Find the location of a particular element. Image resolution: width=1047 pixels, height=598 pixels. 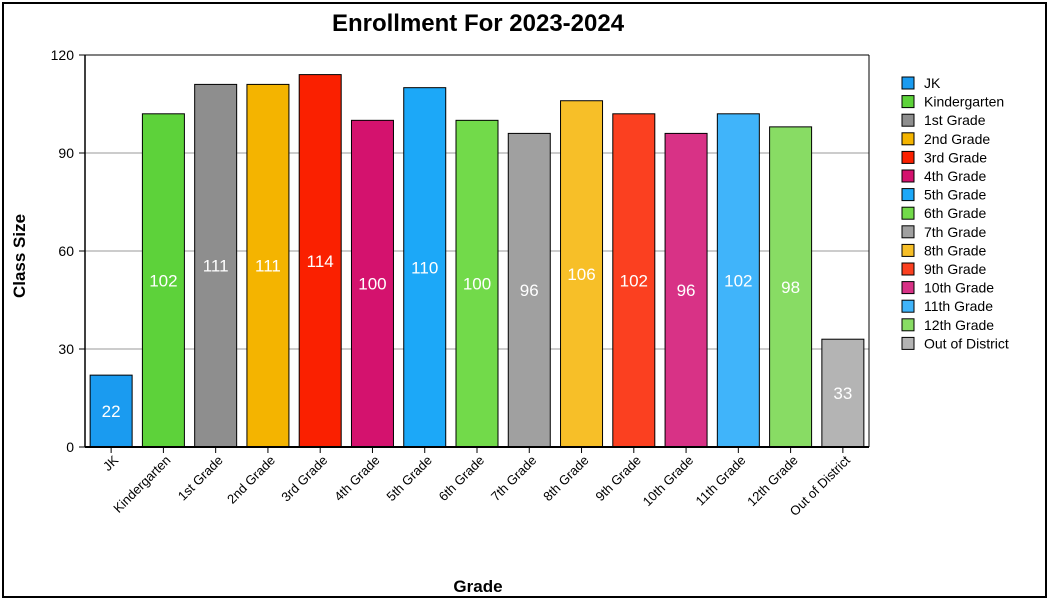

x-tick-label: 12th Grade is located at coordinates (772, 481).